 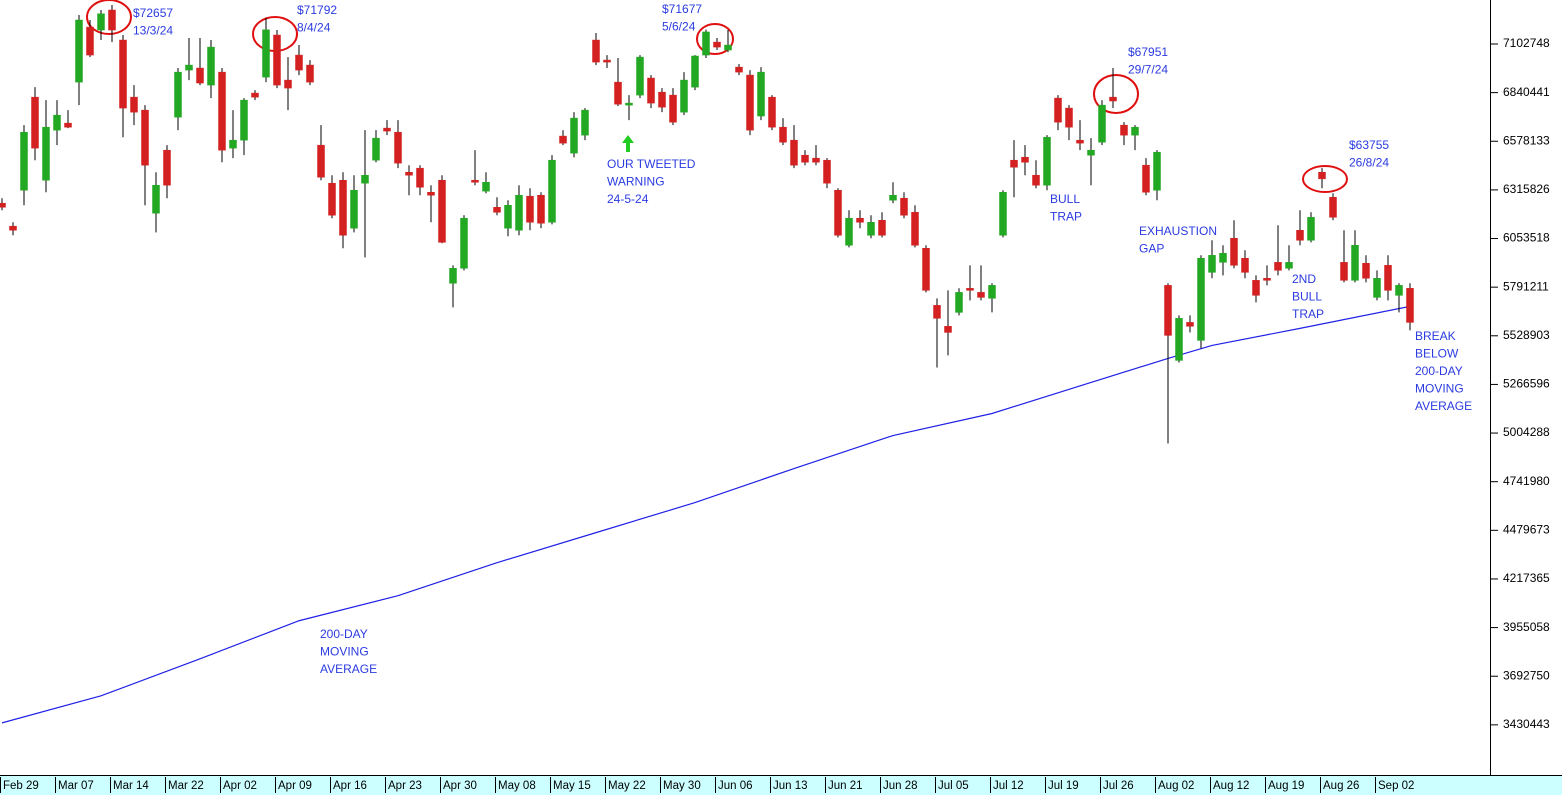 I want to click on y-tick-label: 4217365, so click(x=1526, y=578).